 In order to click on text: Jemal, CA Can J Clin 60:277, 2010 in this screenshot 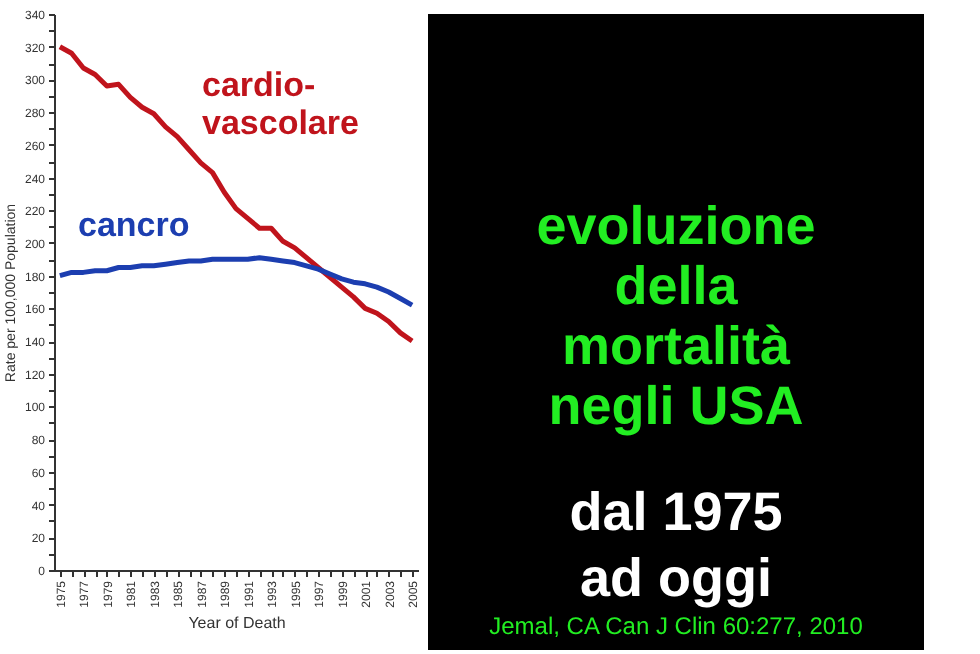, I will do `click(676, 626)`.